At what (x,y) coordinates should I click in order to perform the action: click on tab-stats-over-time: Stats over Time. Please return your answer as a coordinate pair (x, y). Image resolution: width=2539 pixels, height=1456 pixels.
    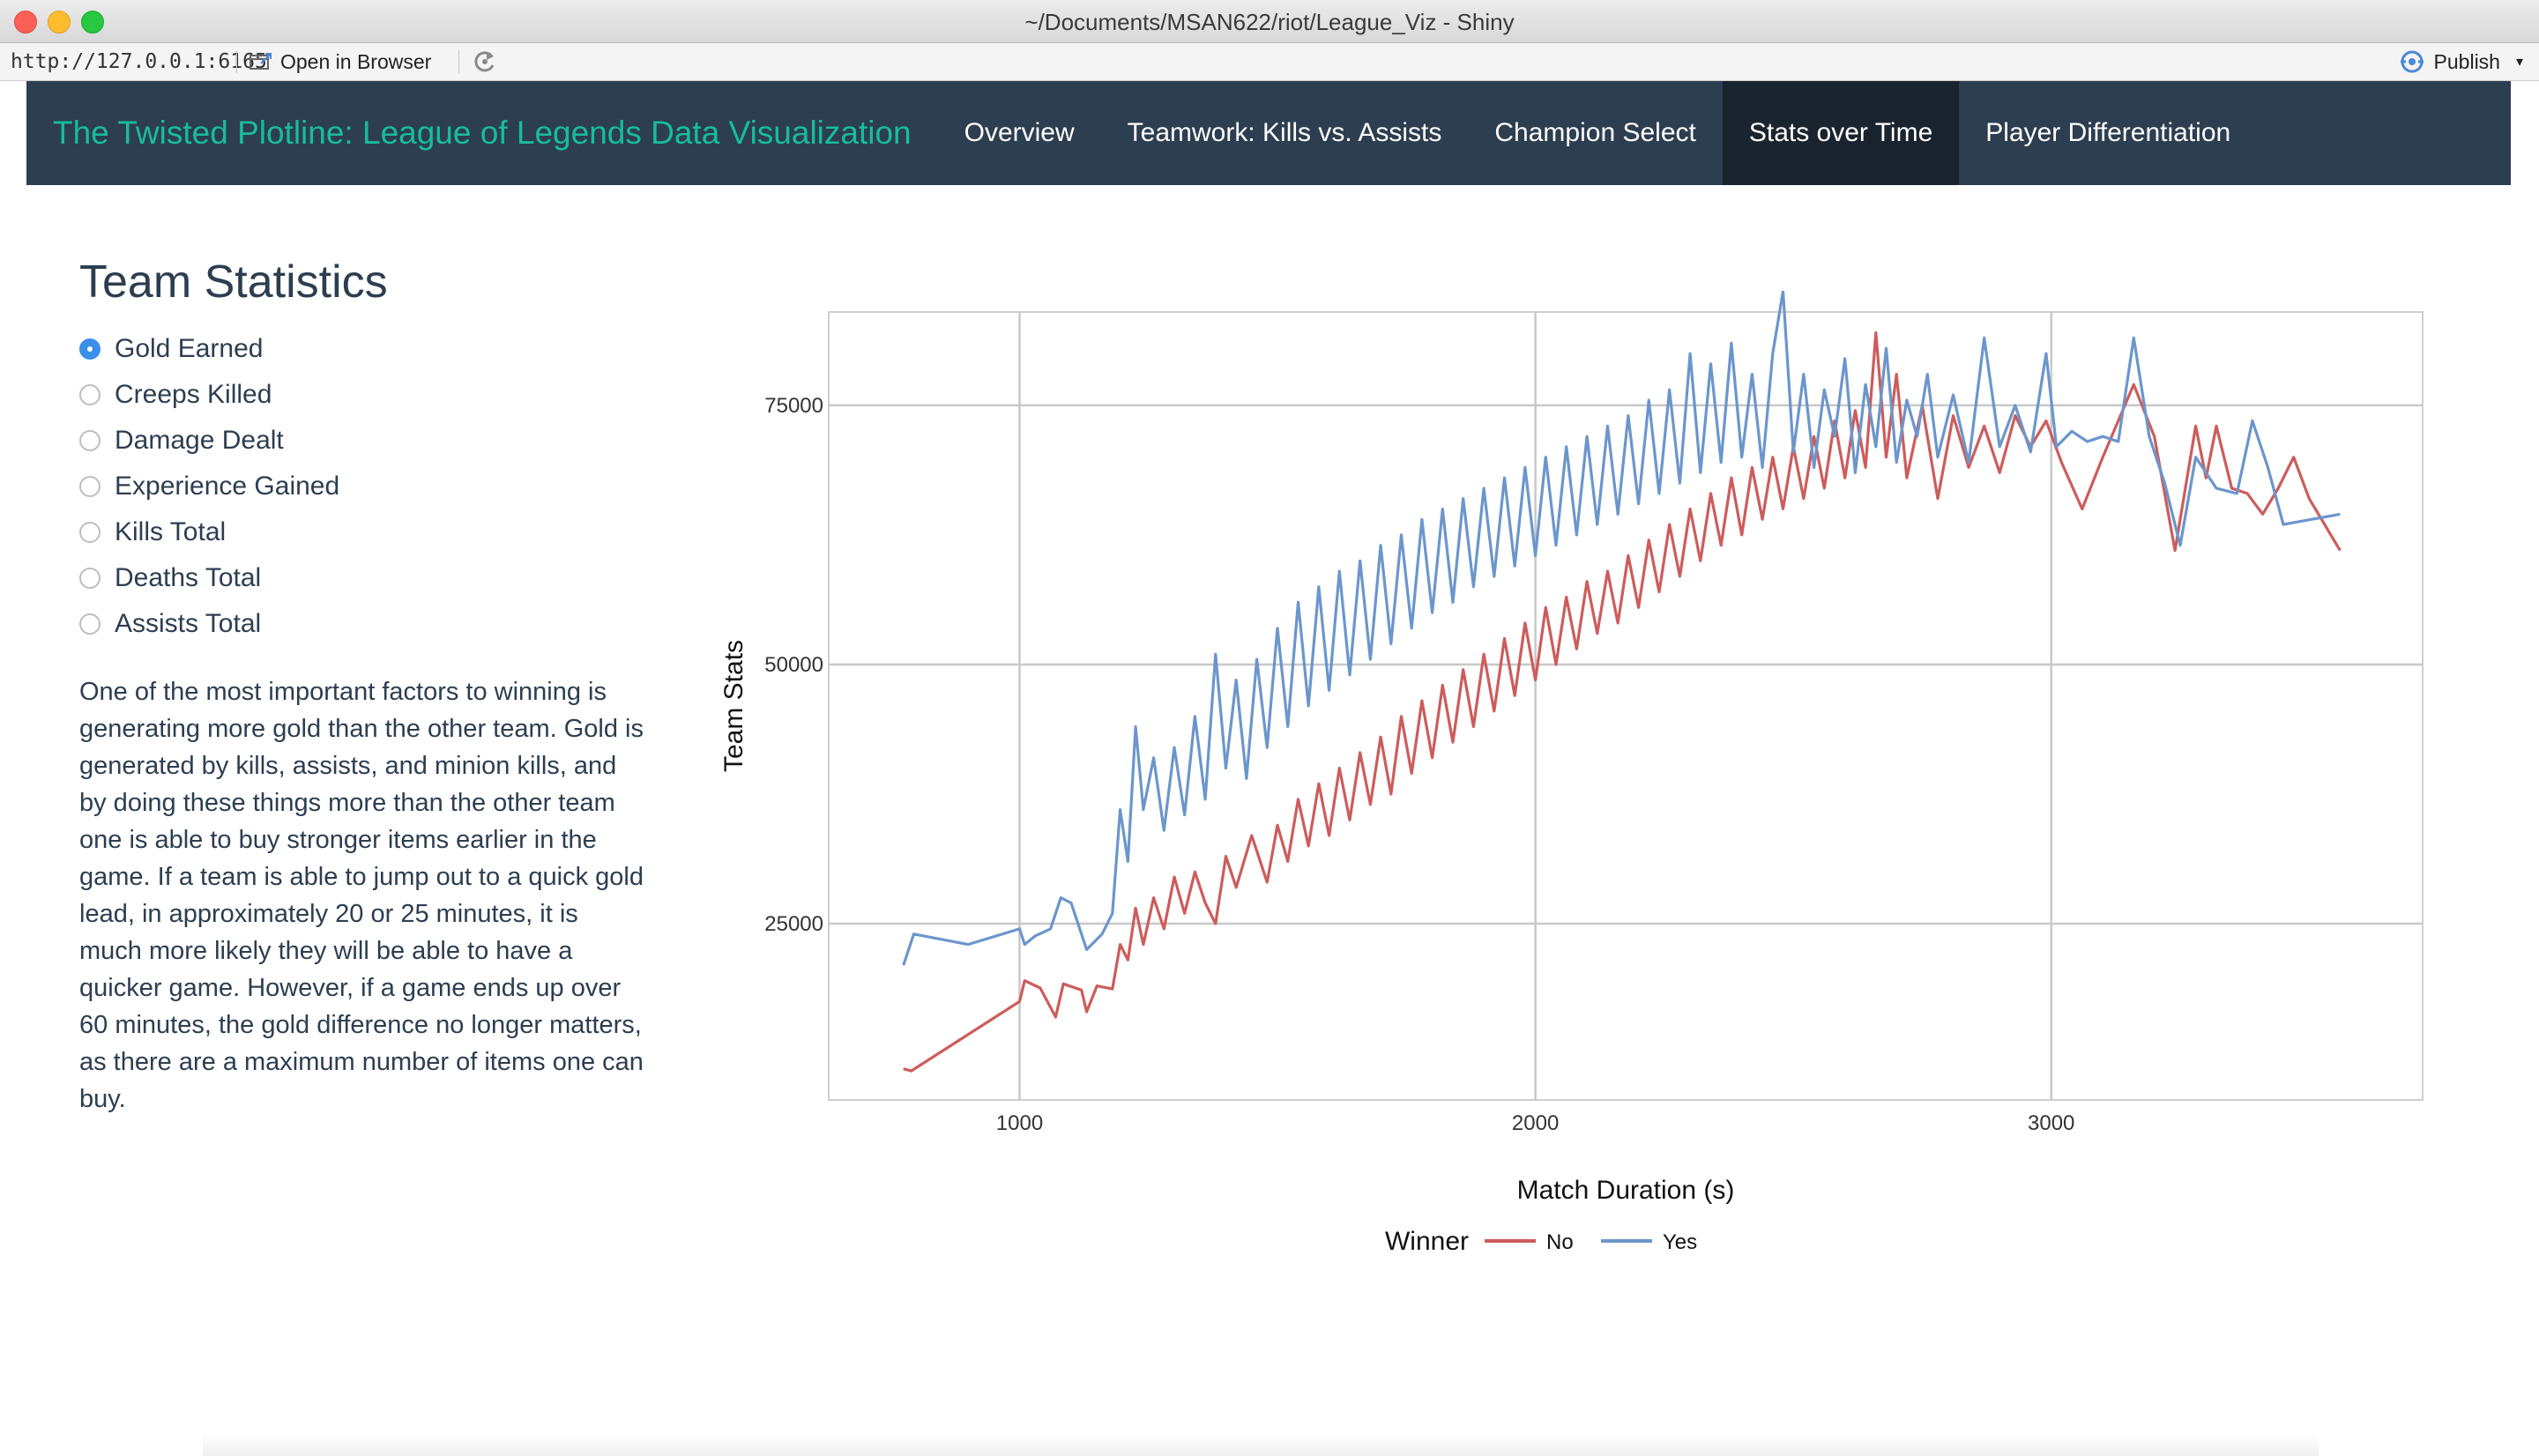
    Looking at the image, I should click on (1841, 133).